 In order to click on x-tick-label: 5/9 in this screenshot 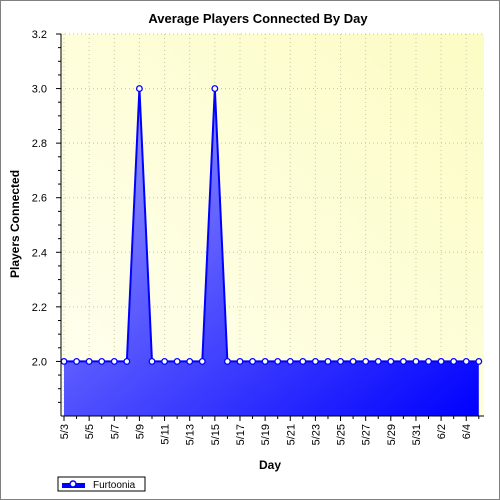, I will do `click(140, 431)`.